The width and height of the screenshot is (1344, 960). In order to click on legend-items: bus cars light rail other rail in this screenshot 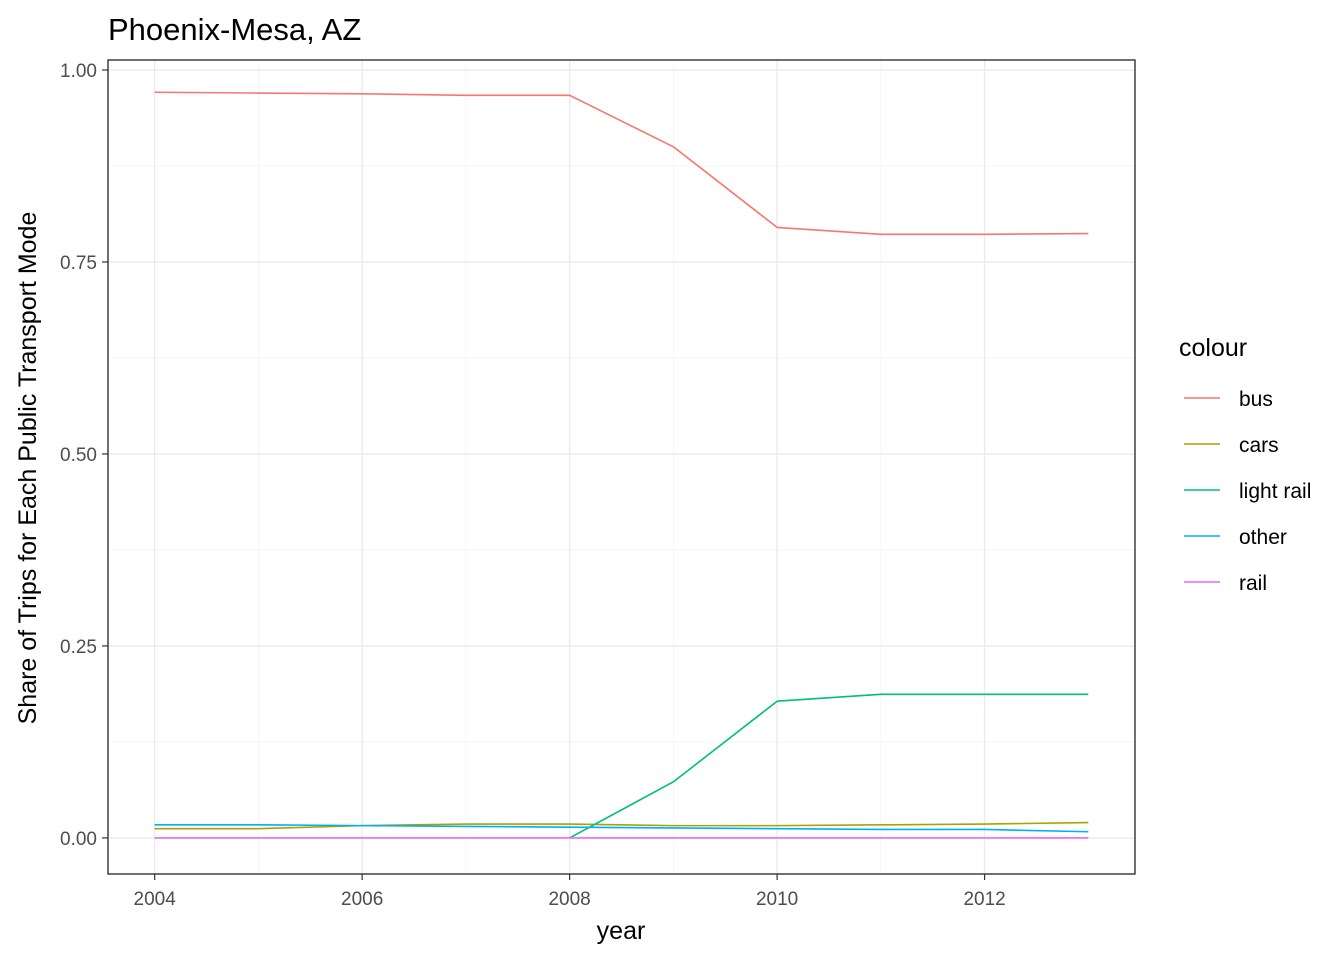, I will do `click(1247, 491)`.